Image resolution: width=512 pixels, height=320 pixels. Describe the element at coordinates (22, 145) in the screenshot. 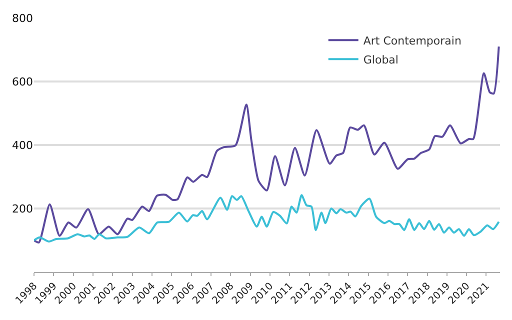

I see `y-tick-label: 400` at that location.